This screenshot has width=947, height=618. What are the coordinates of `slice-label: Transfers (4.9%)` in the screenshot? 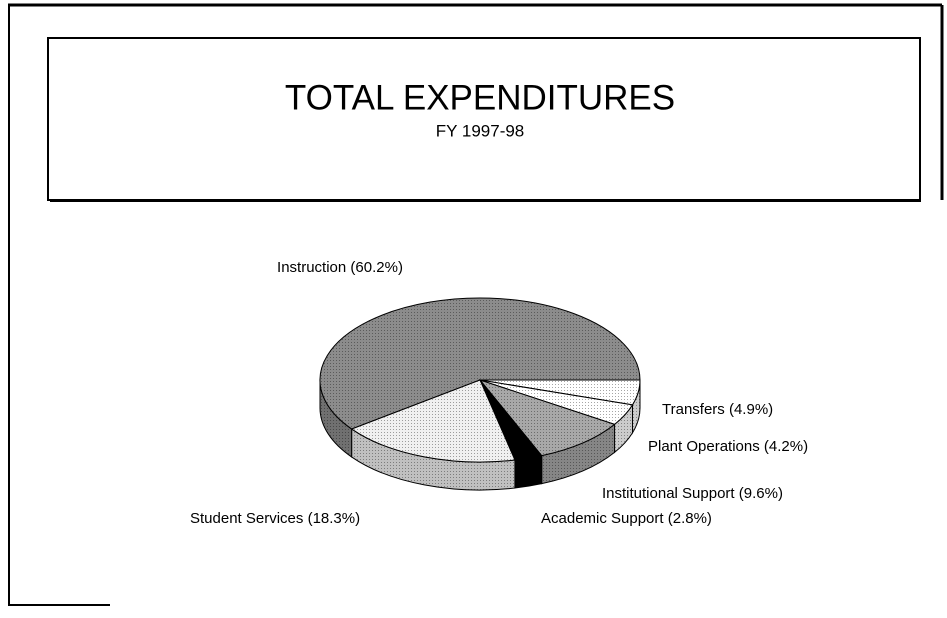 It's located at (717, 409).